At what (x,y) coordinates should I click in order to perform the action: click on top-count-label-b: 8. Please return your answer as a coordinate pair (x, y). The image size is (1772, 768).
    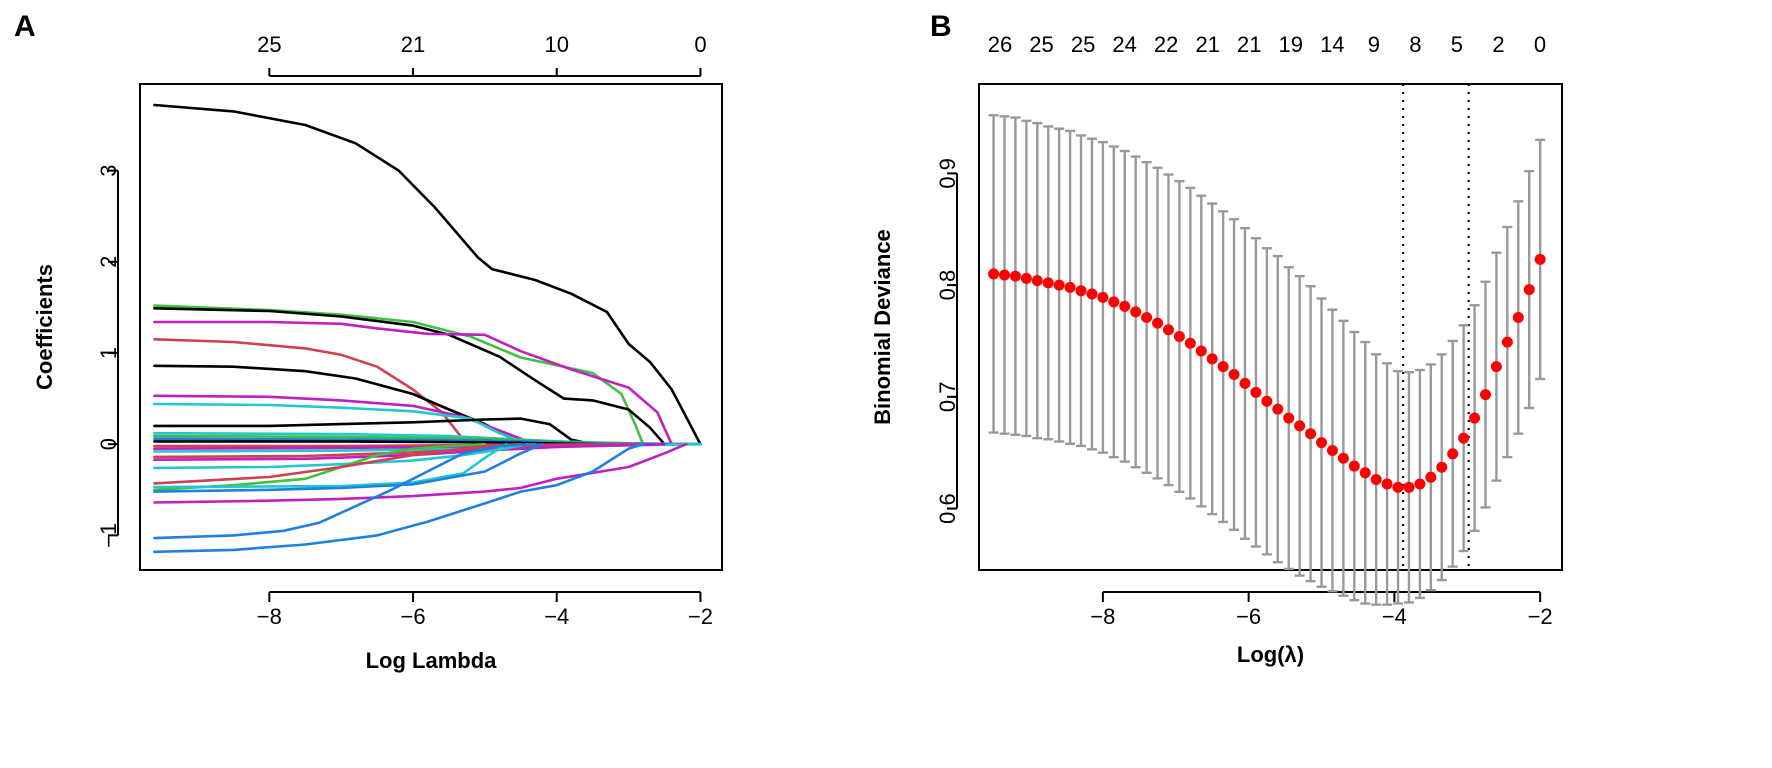
    Looking at the image, I should click on (1415, 44).